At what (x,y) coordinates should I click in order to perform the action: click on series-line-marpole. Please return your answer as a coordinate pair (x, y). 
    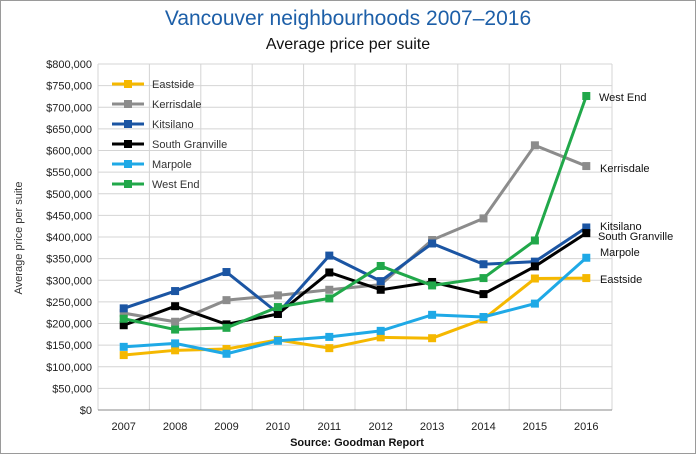
    Looking at the image, I should click on (355, 306).